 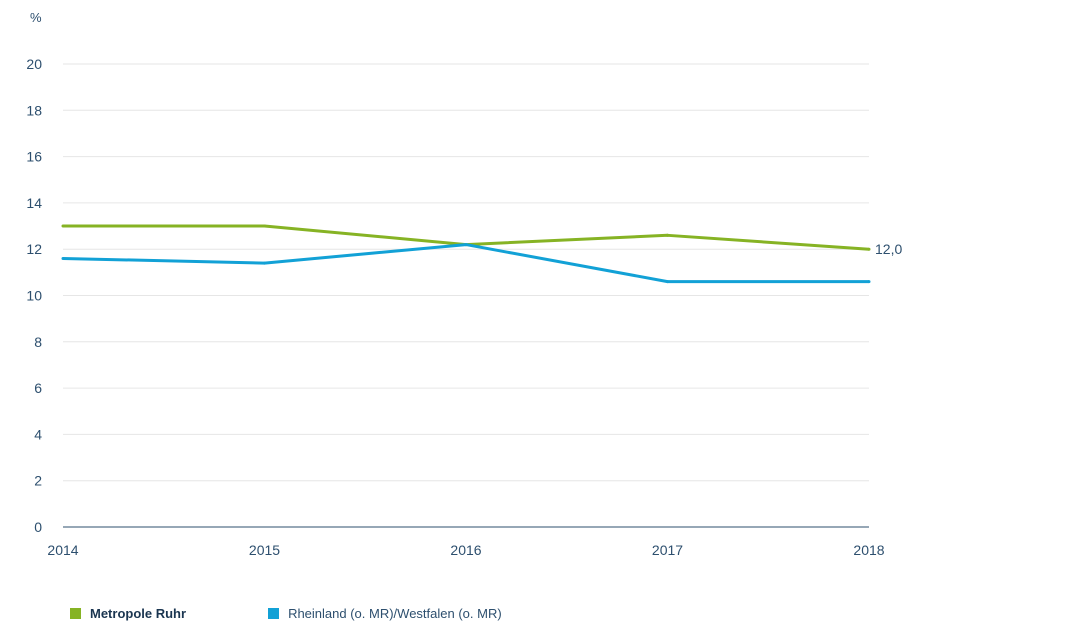 What do you see at coordinates (38, 481) in the screenshot?
I see `y-tick-label: 2` at bounding box center [38, 481].